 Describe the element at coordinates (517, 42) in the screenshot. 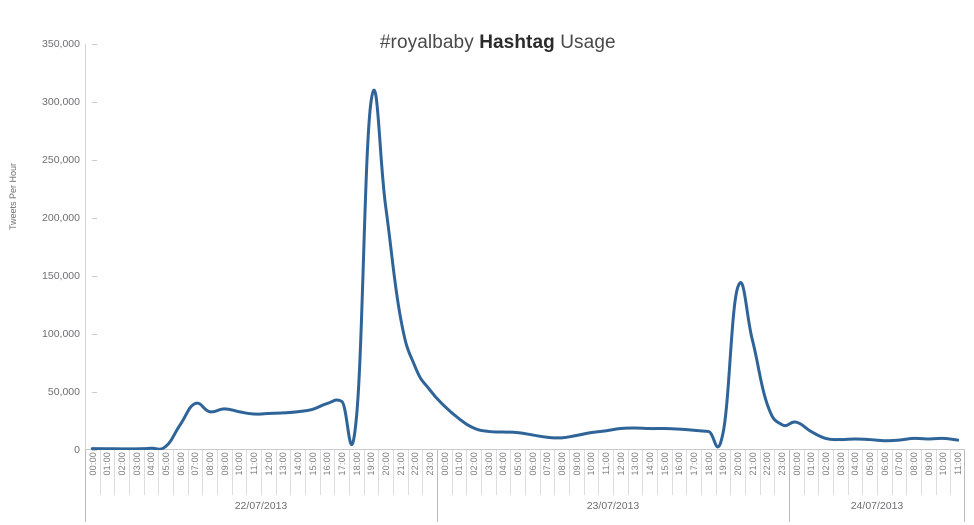

I see `chart-title-emphasis: Hashtag` at that location.